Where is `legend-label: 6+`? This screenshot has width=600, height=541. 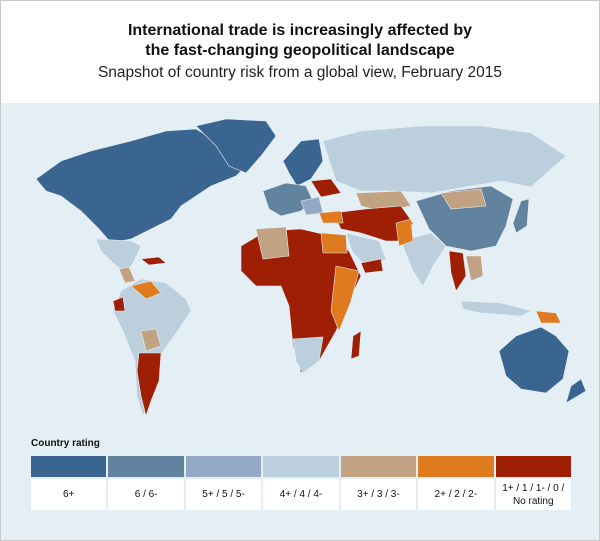
legend-label: 6+ is located at coordinates (69, 494).